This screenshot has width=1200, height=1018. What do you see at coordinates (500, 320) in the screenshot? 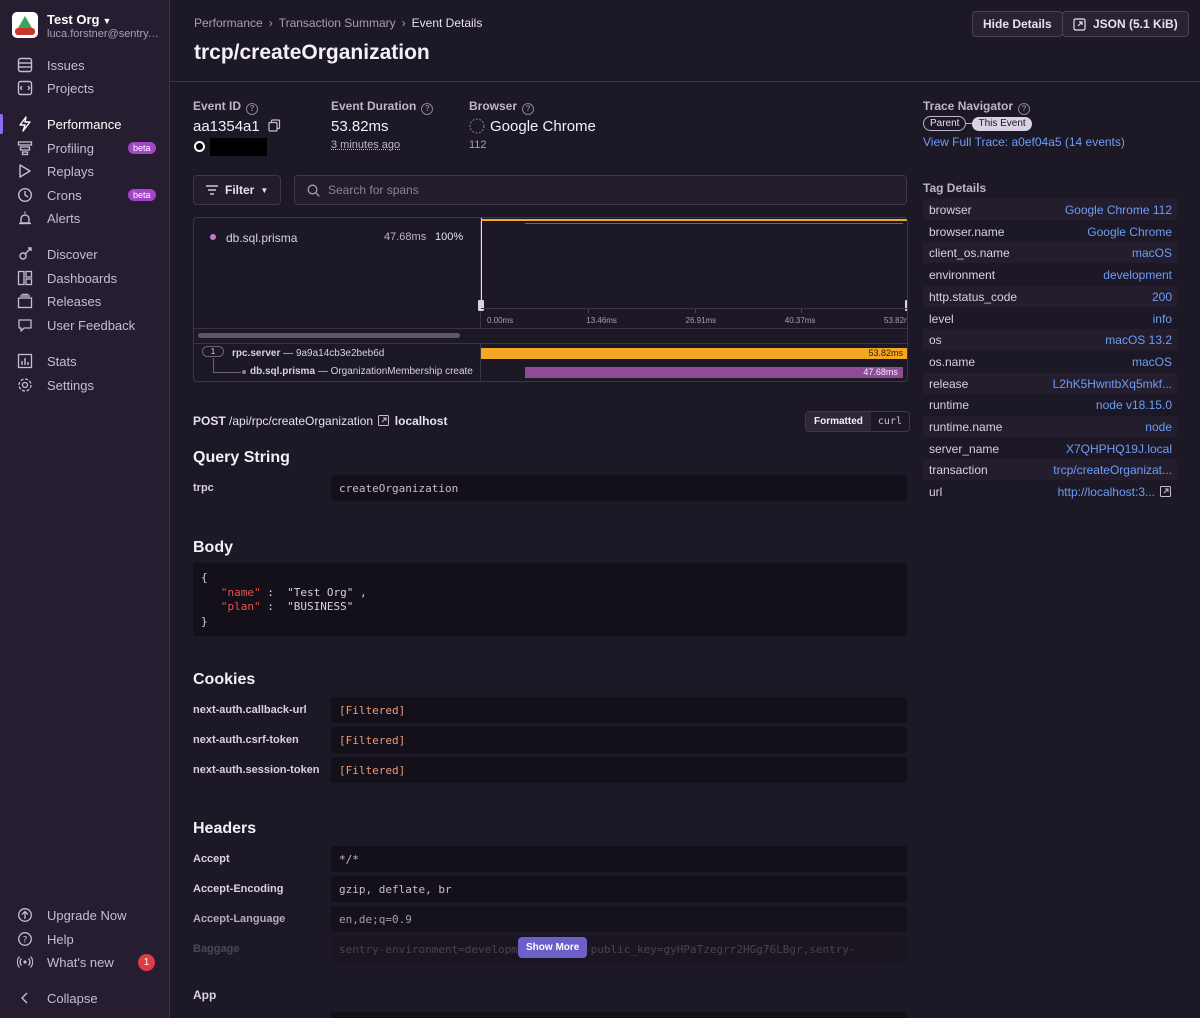
I see `timeline-tick-label: 0.00ms` at bounding box center [500, 320].